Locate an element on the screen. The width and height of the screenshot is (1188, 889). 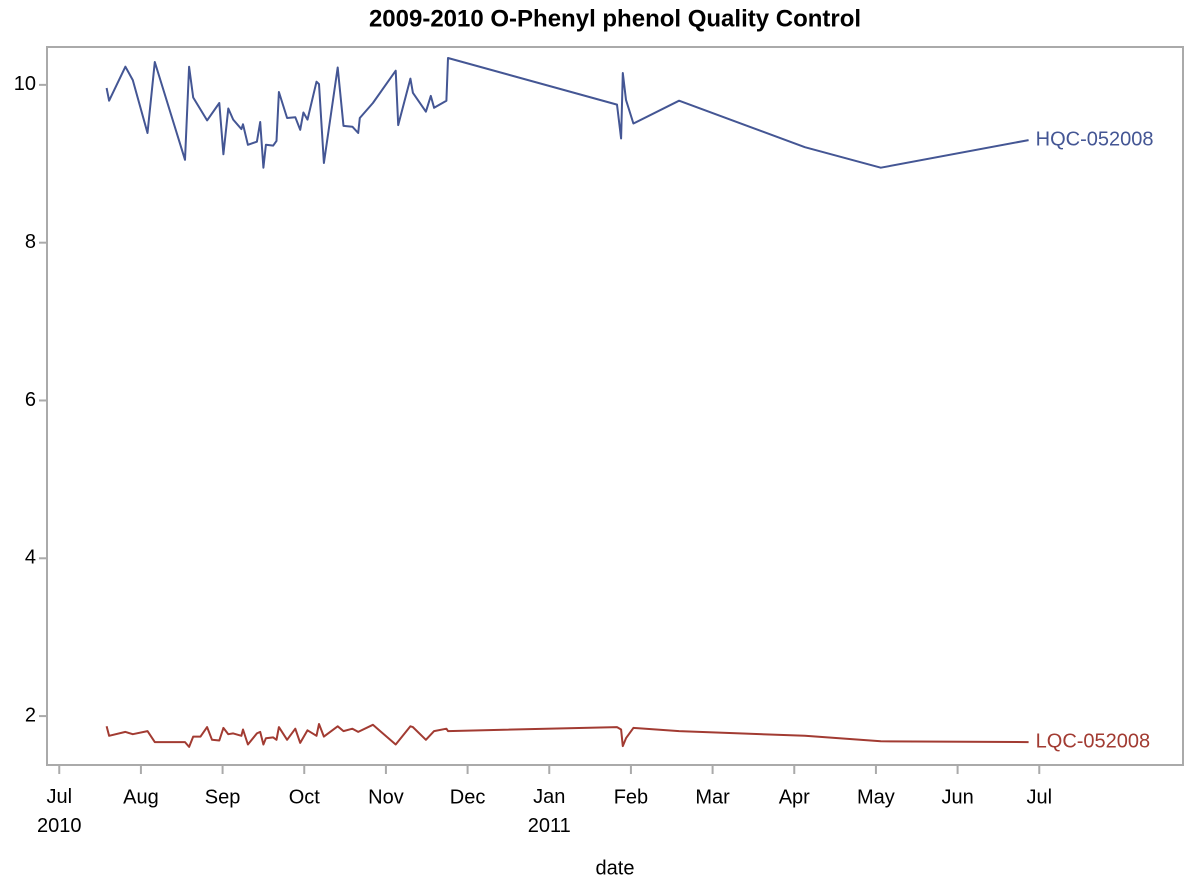
series-label: LQC-052008 is located at coordinates (1093, 741).